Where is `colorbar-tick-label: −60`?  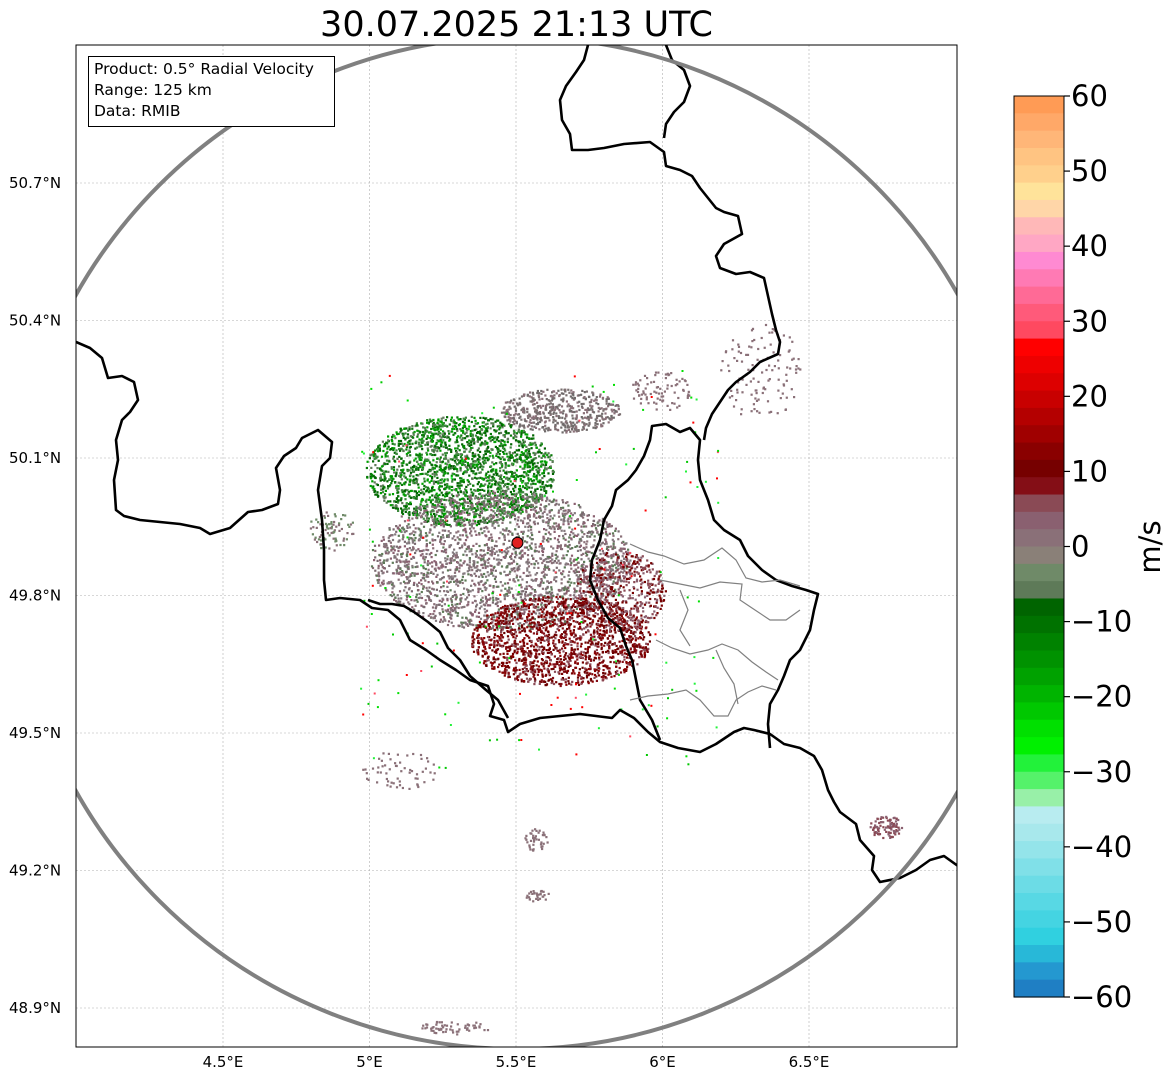 colorbar-tick-label: −60 is located at coordinates (1101, 997).